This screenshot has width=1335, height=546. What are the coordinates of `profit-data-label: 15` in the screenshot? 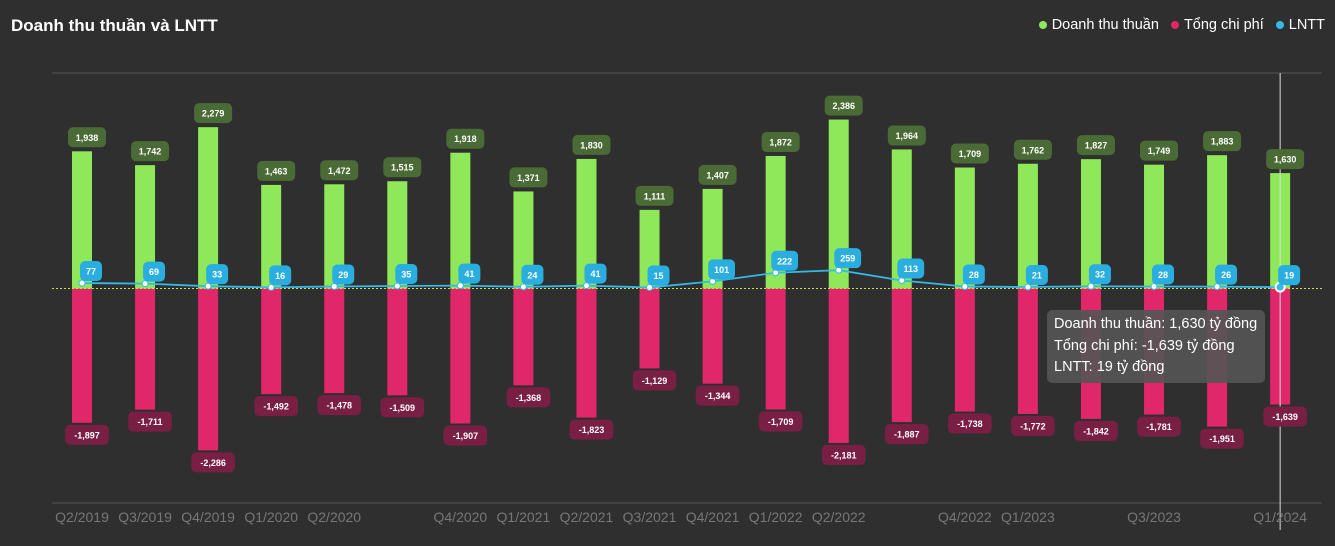 It's located at (659, 276).